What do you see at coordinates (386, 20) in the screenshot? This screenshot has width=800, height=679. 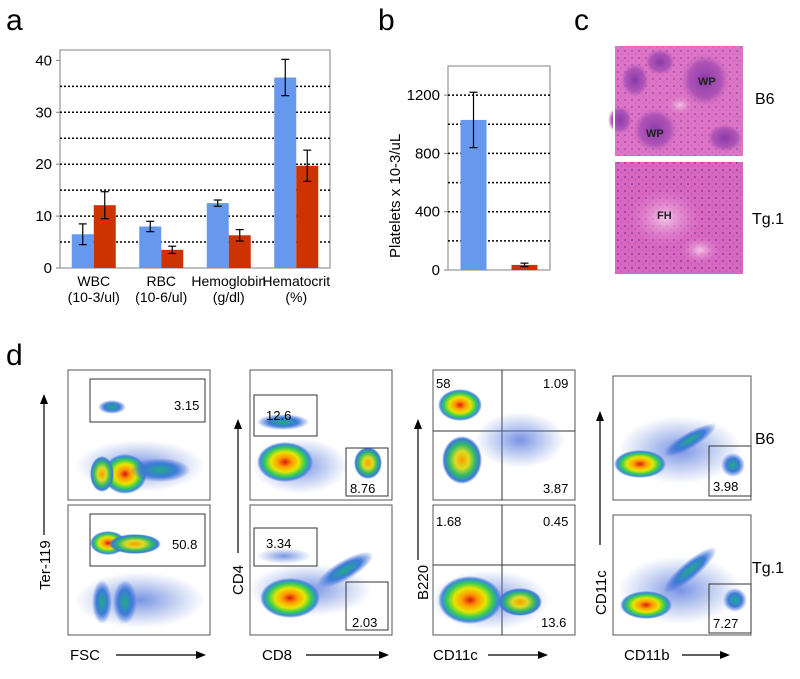 I see `panel-b-letter: b` at bounding box center [386, 20].